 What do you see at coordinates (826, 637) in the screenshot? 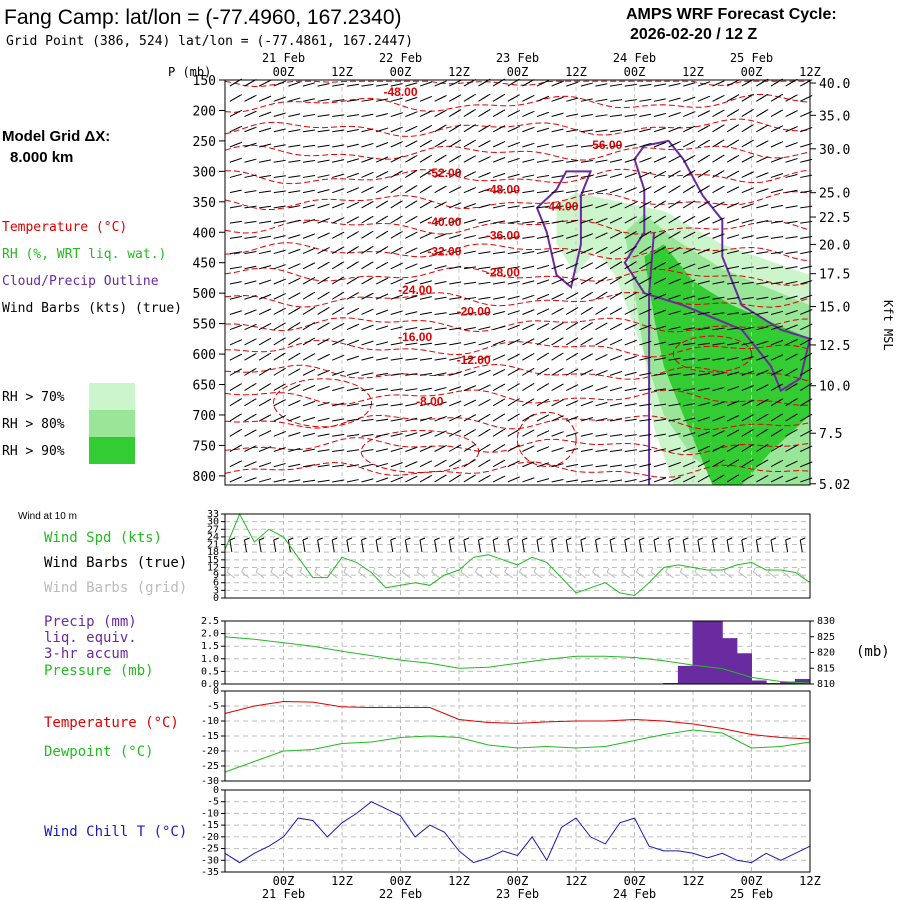
I see `pressure-ytick-label-1: 825` at bounding box center [826, 637].